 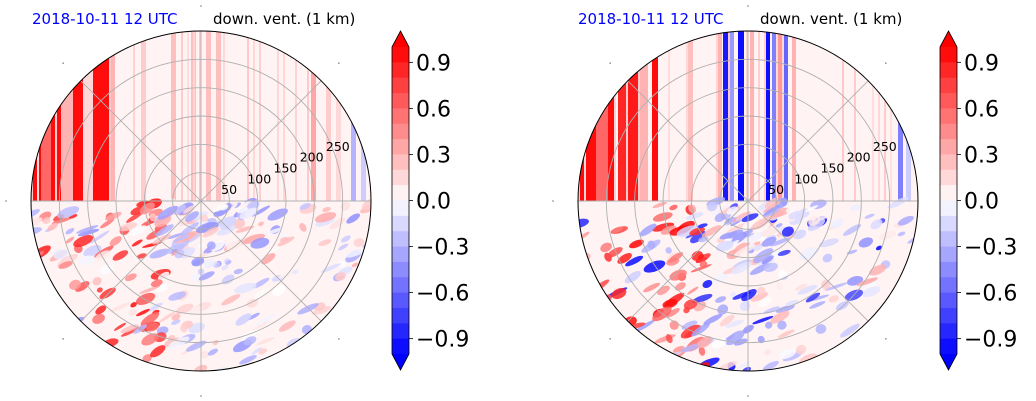 What do you see at coordinates (284, 19) in the screenshot?
I see `title-label-left: down. vent. (1 km)` at bounding box center [284, 19].